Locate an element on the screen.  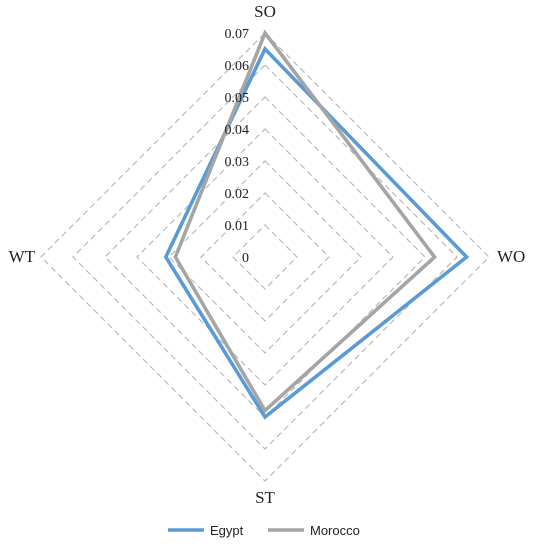
grid-ring is located at coordinates (265, 257).